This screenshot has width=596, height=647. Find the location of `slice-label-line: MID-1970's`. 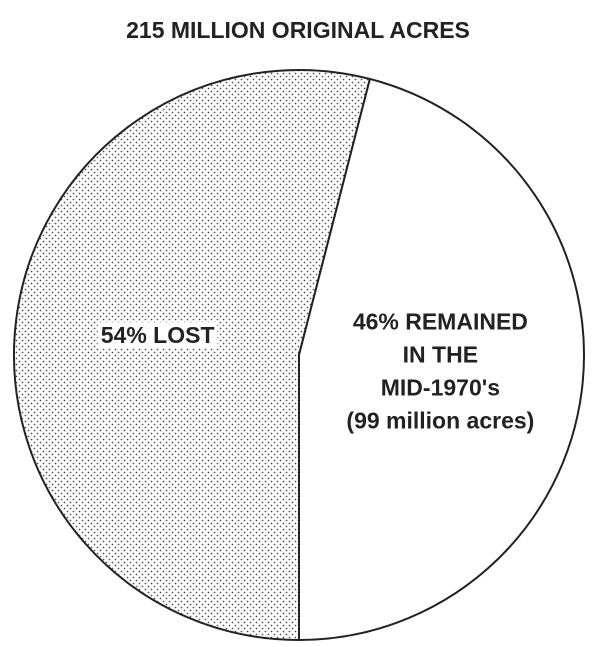

slice-label-line: MID-1970's is located at coordinates (440, 387).